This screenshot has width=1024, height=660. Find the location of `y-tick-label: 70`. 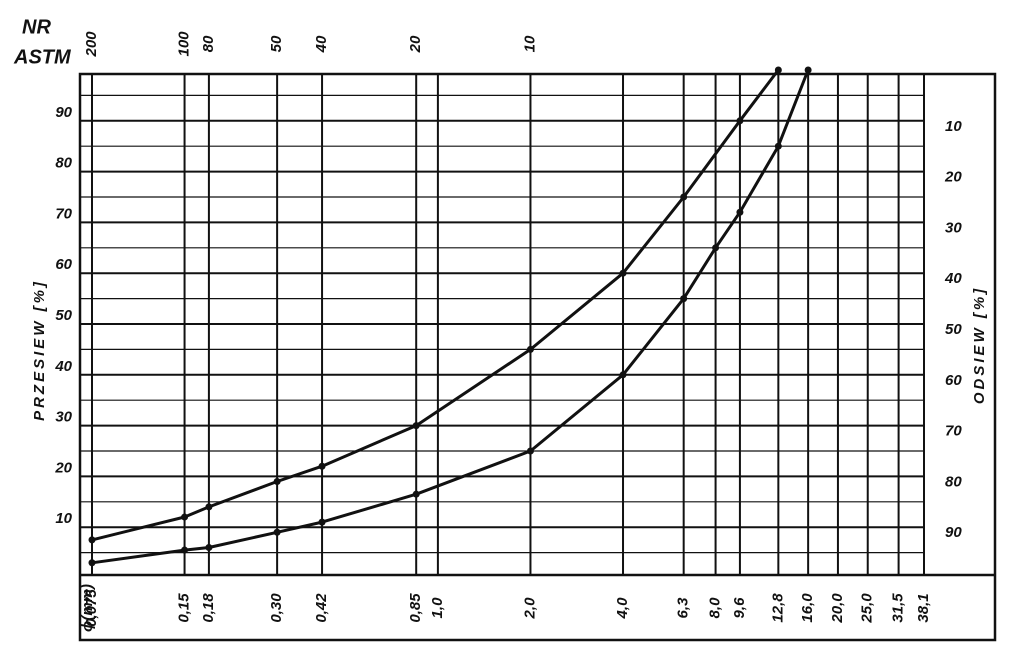

y-tick-label: 70 is located at coordinates (63, 213).